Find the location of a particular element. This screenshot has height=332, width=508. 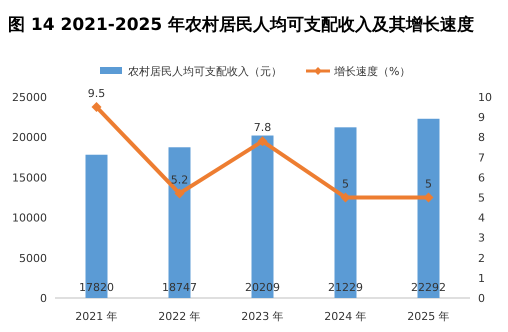

y2-tick-label: 4 is located at coordinates (481, 218).